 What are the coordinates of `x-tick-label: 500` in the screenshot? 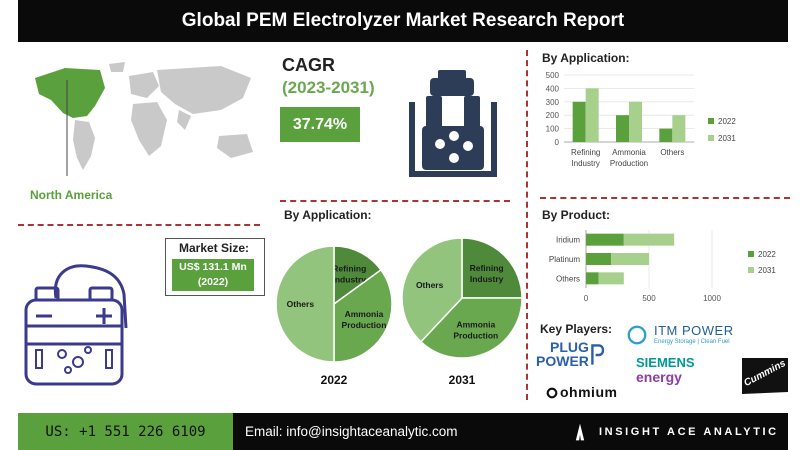 It's located at (649, 298).